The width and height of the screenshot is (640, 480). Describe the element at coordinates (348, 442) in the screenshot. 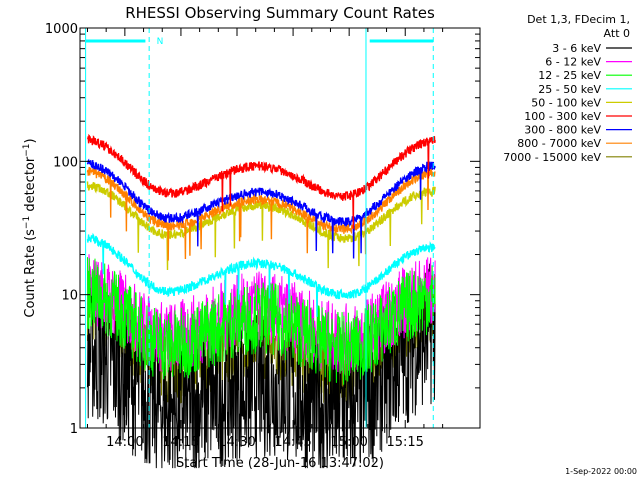

I see `x-tick-label: 15:00` at that location.